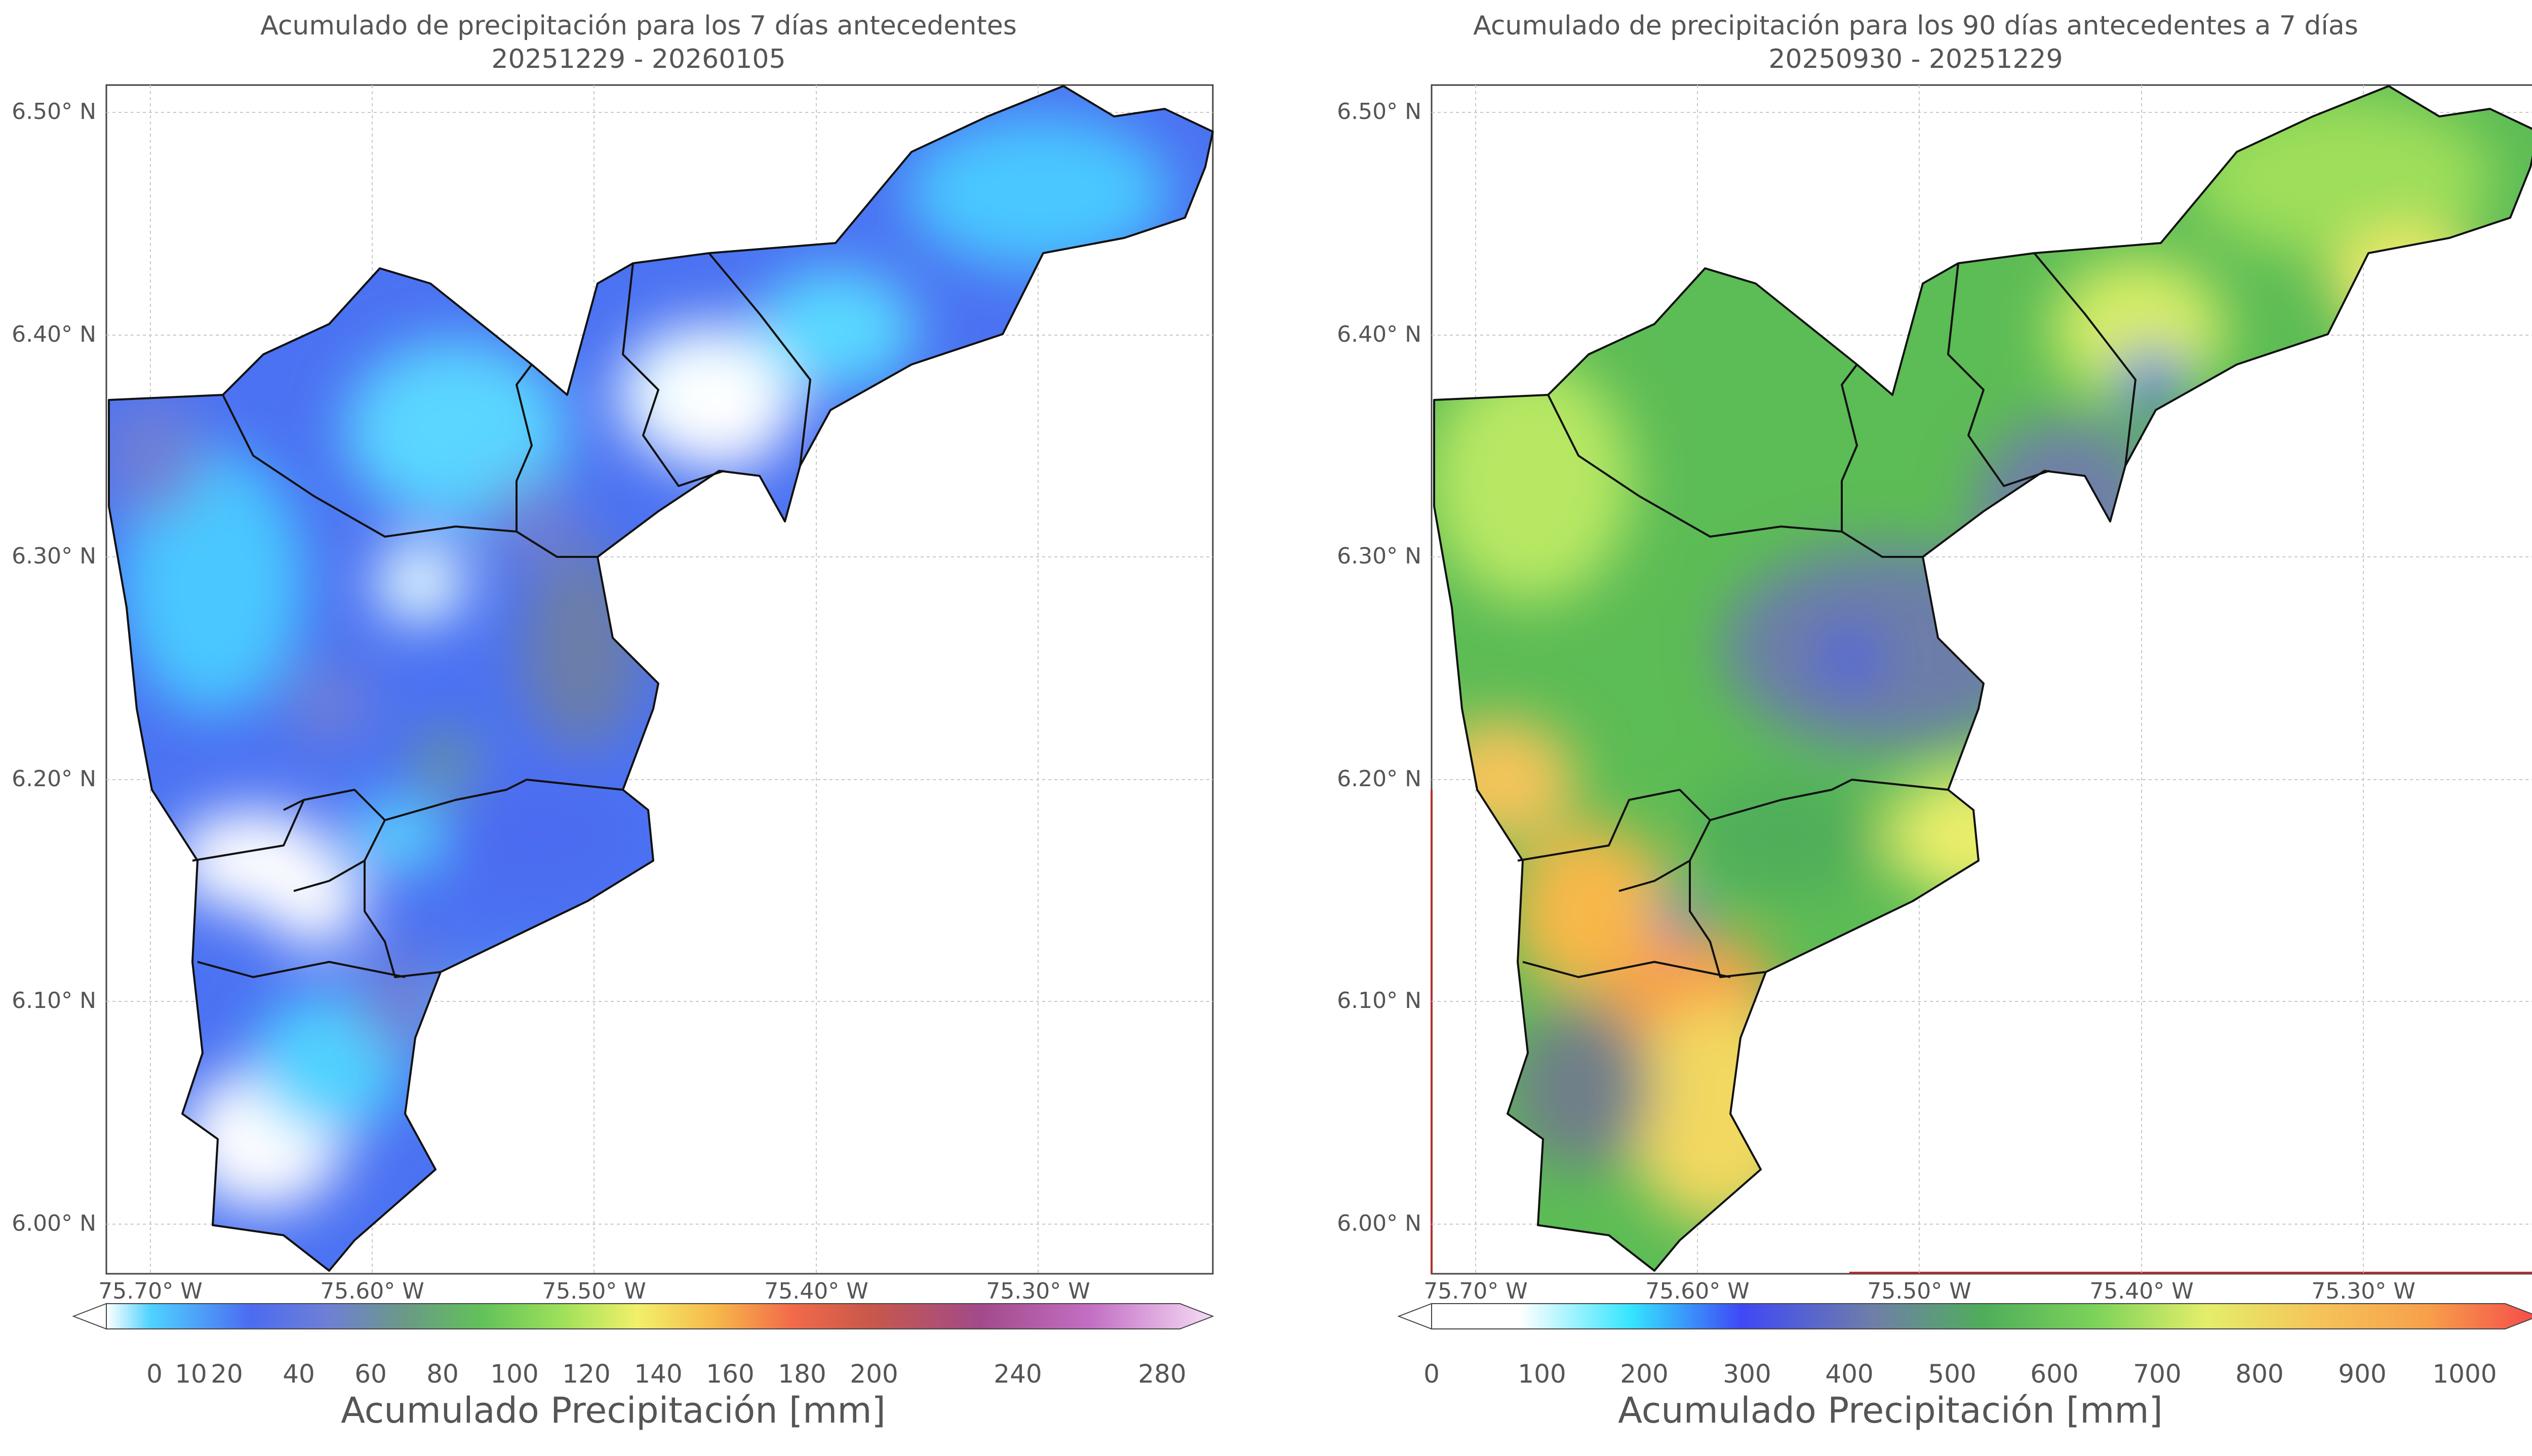 This screenshot has height=1456, width=2532. I want to click on left-cb-tick-120: 120, so click(586, 1374).